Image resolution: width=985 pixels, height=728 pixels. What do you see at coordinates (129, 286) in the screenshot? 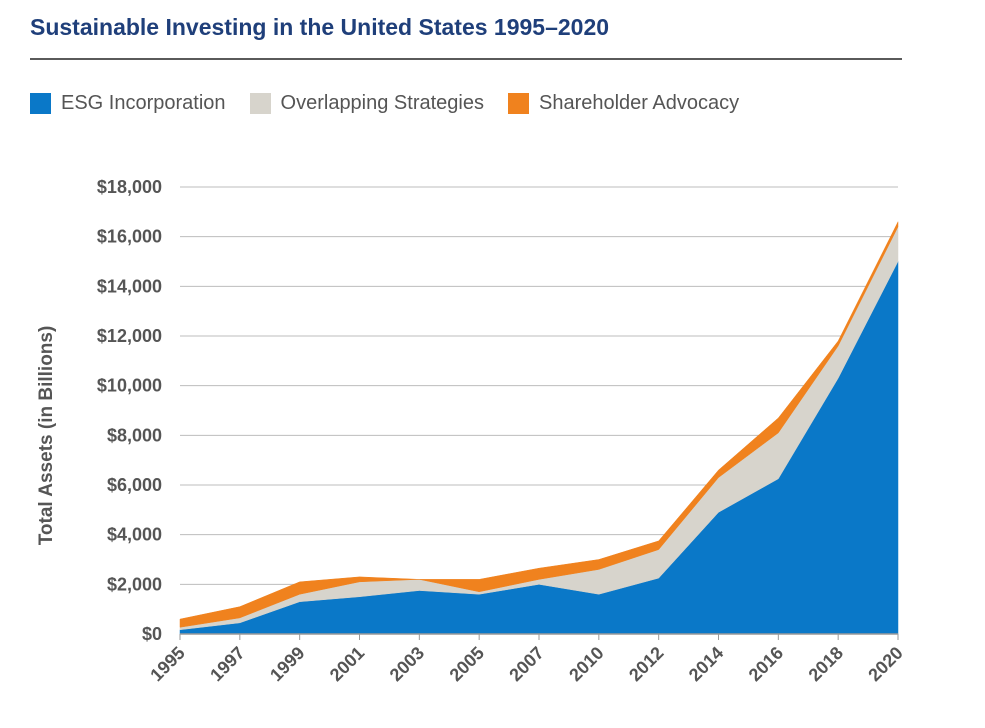
I see `y-tick-label-7: $14,000` at bounding box center [129, 286].